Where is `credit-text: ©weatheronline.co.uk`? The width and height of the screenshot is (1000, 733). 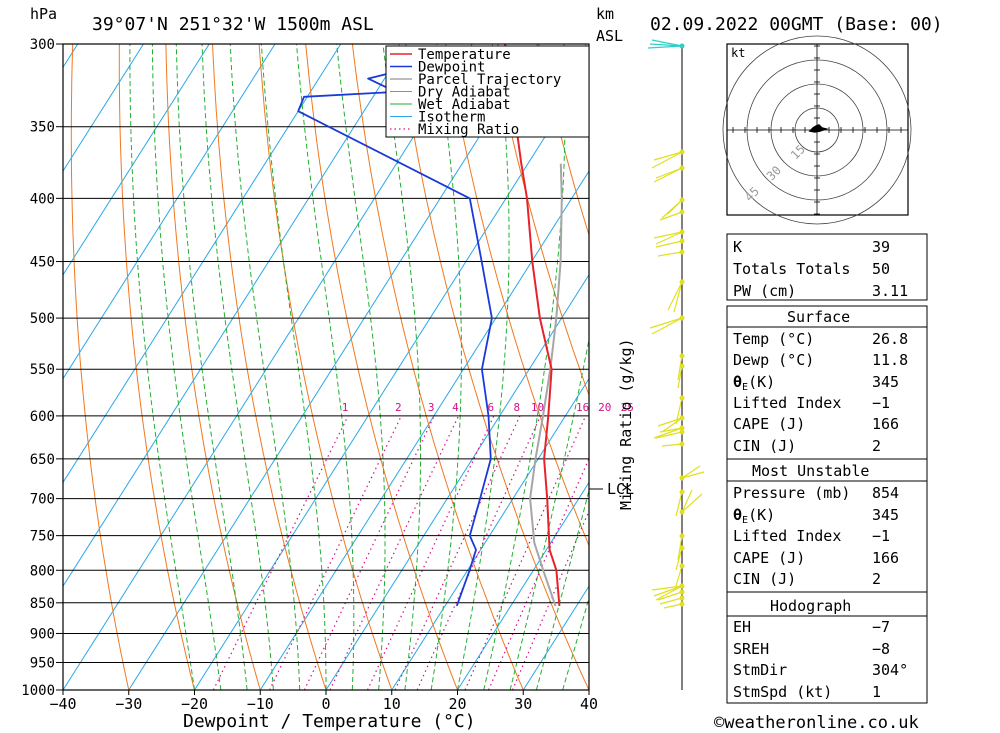
credit-text: ©weatheronline.co.uk is located at coordinates (816, 723).